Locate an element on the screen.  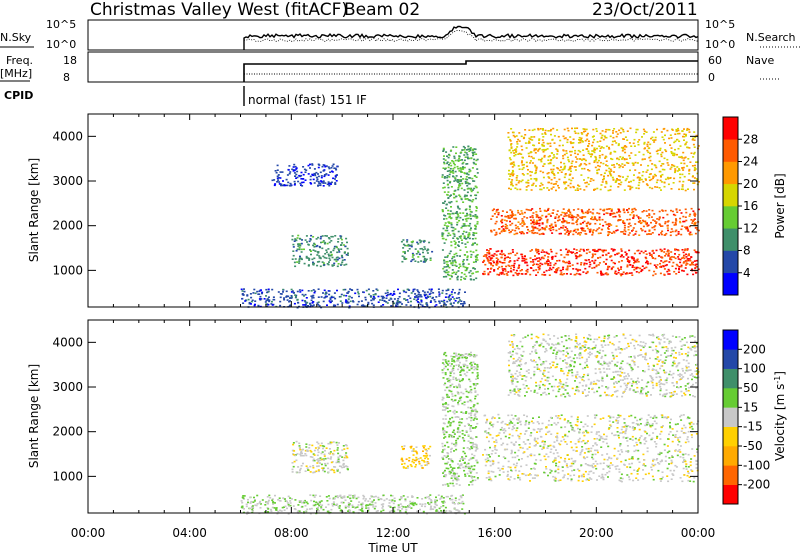
cpid-label: CPID is located at coordinates (18, 95).